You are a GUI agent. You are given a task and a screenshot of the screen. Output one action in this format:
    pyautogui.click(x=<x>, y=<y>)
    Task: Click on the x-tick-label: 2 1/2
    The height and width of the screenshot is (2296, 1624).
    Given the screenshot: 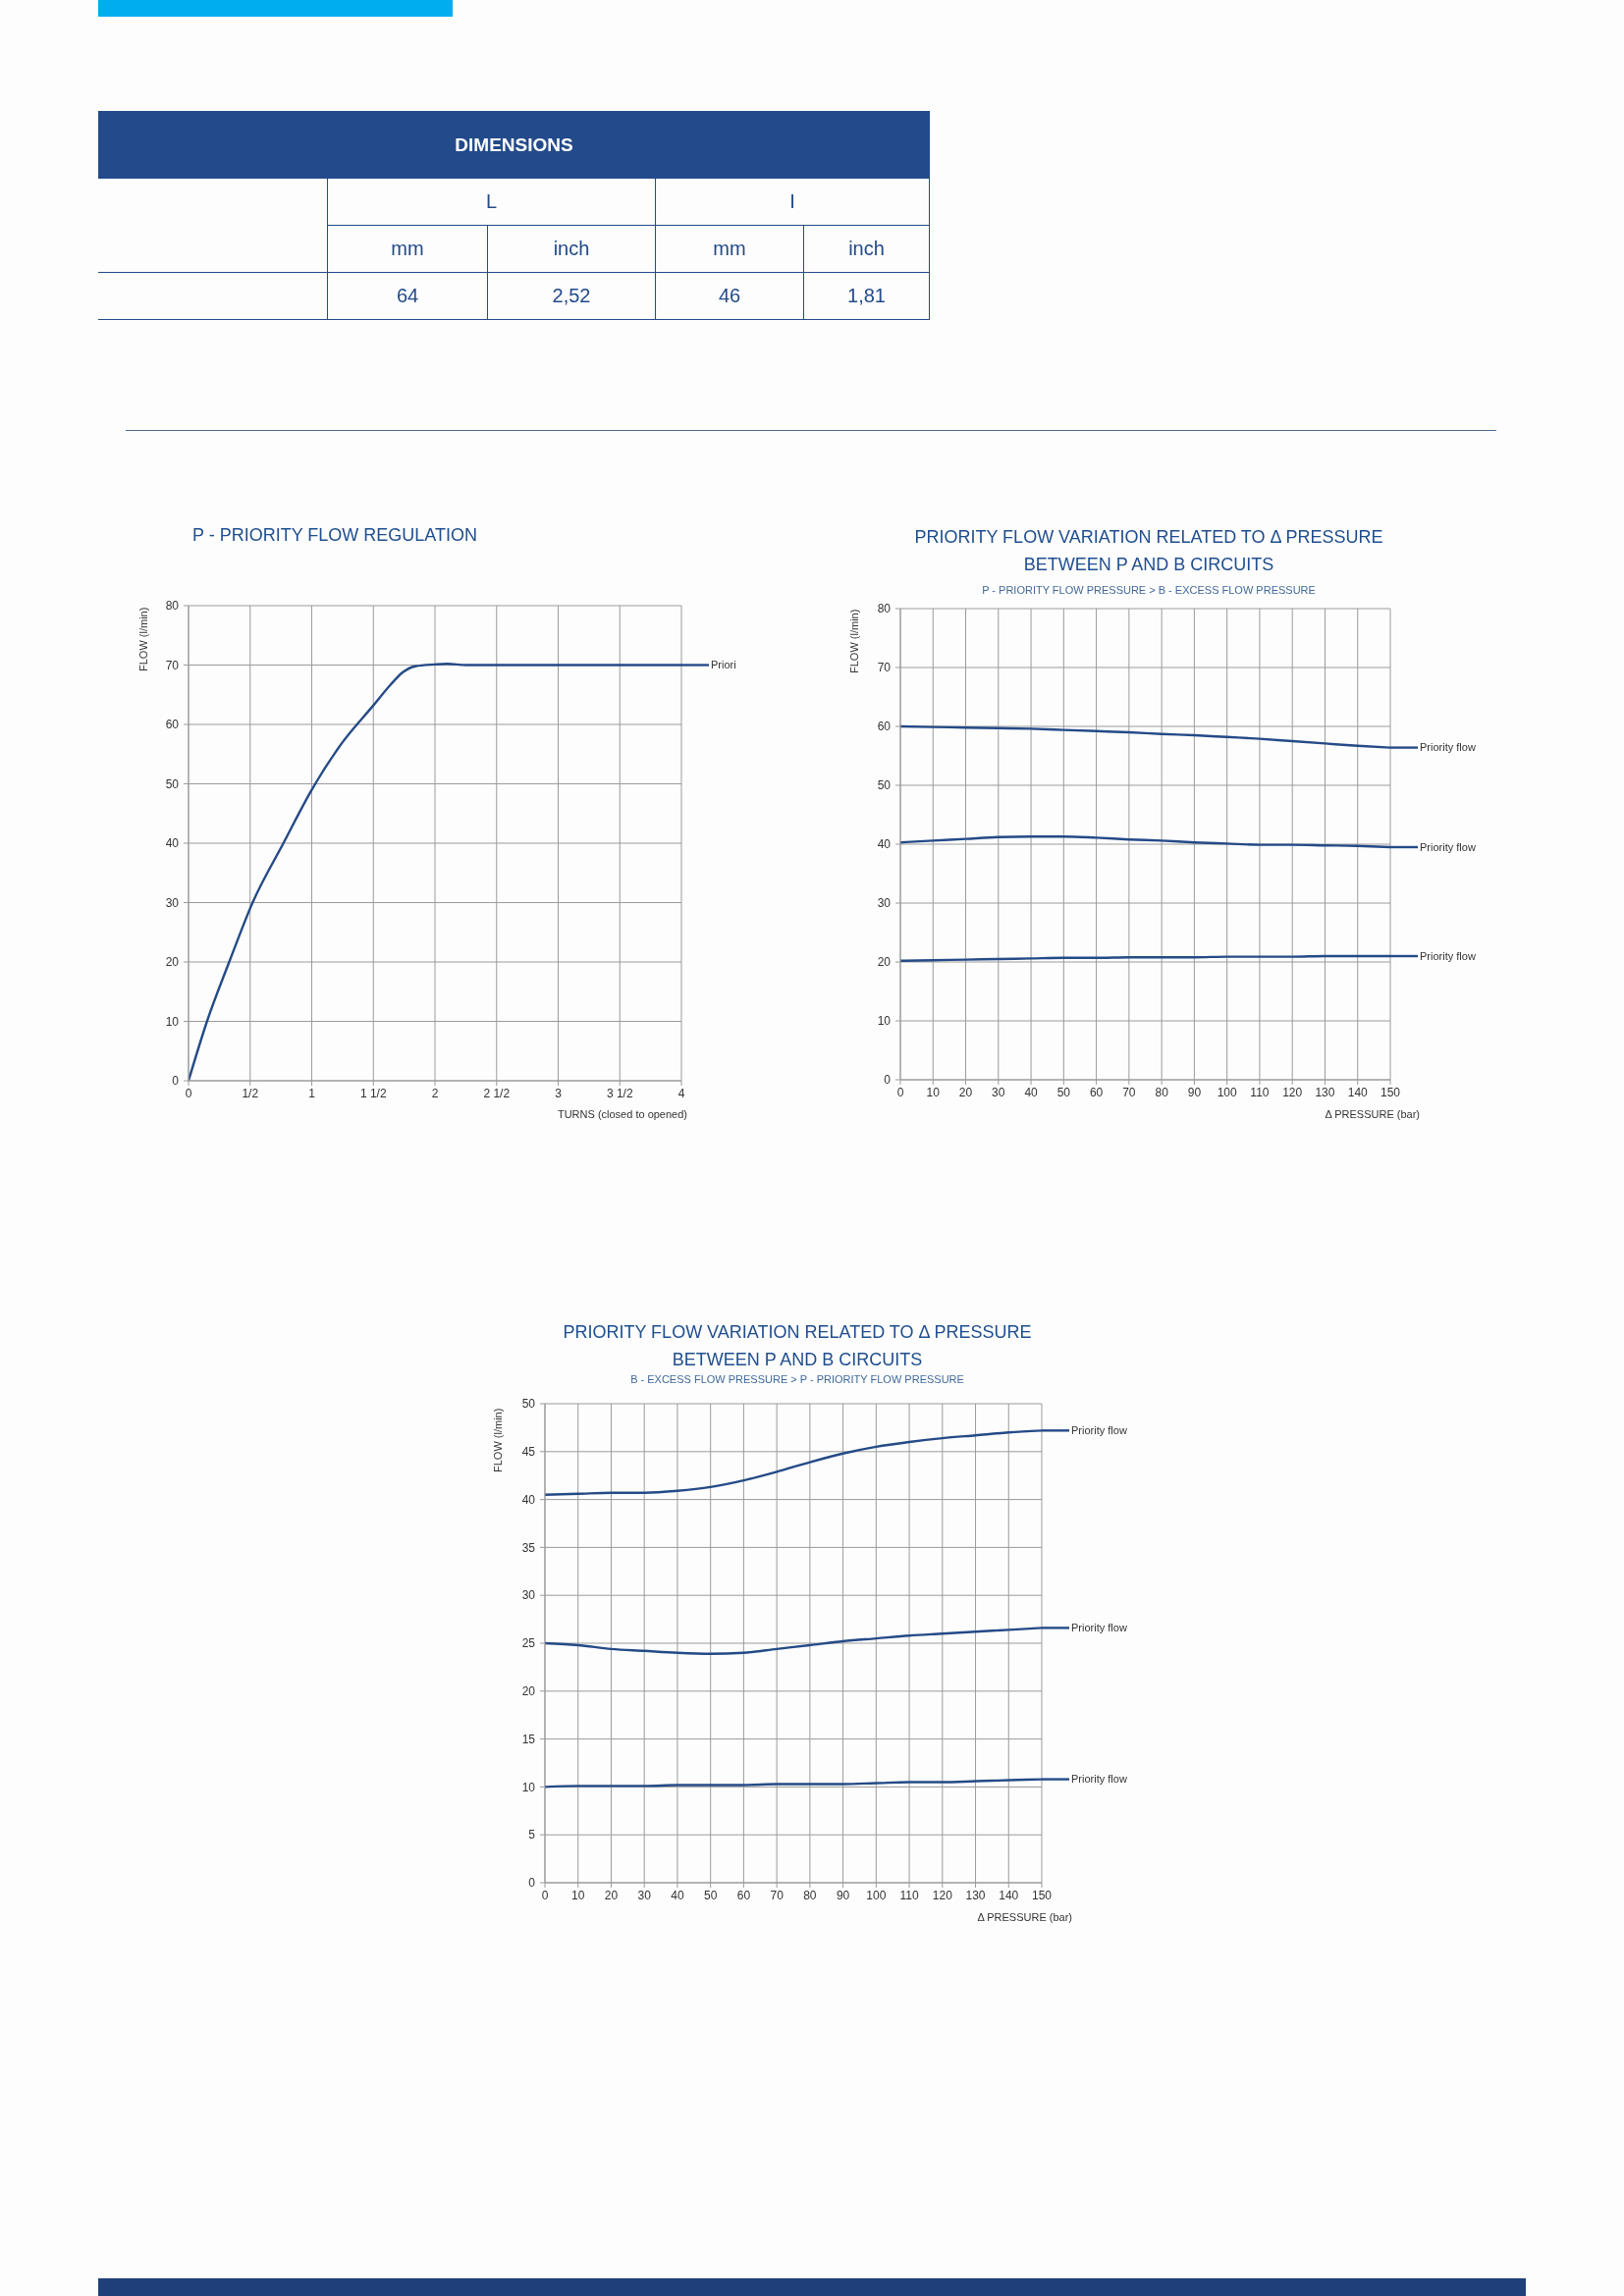 What is the action you would take?
    pyautogui.click(x=497, y=1093)
    